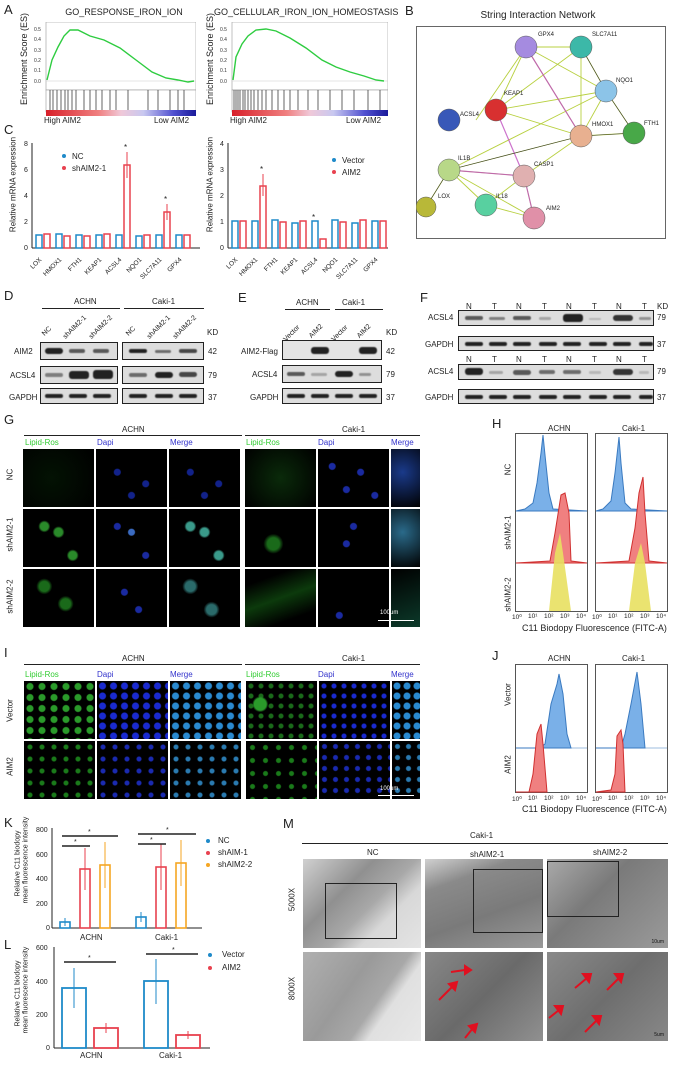 Image resolution: width=675 pixels, height=1071 pixels. Describe the element at coordinates (502, 197) in the screenshot. I see `svg-text: IL18` at that location.